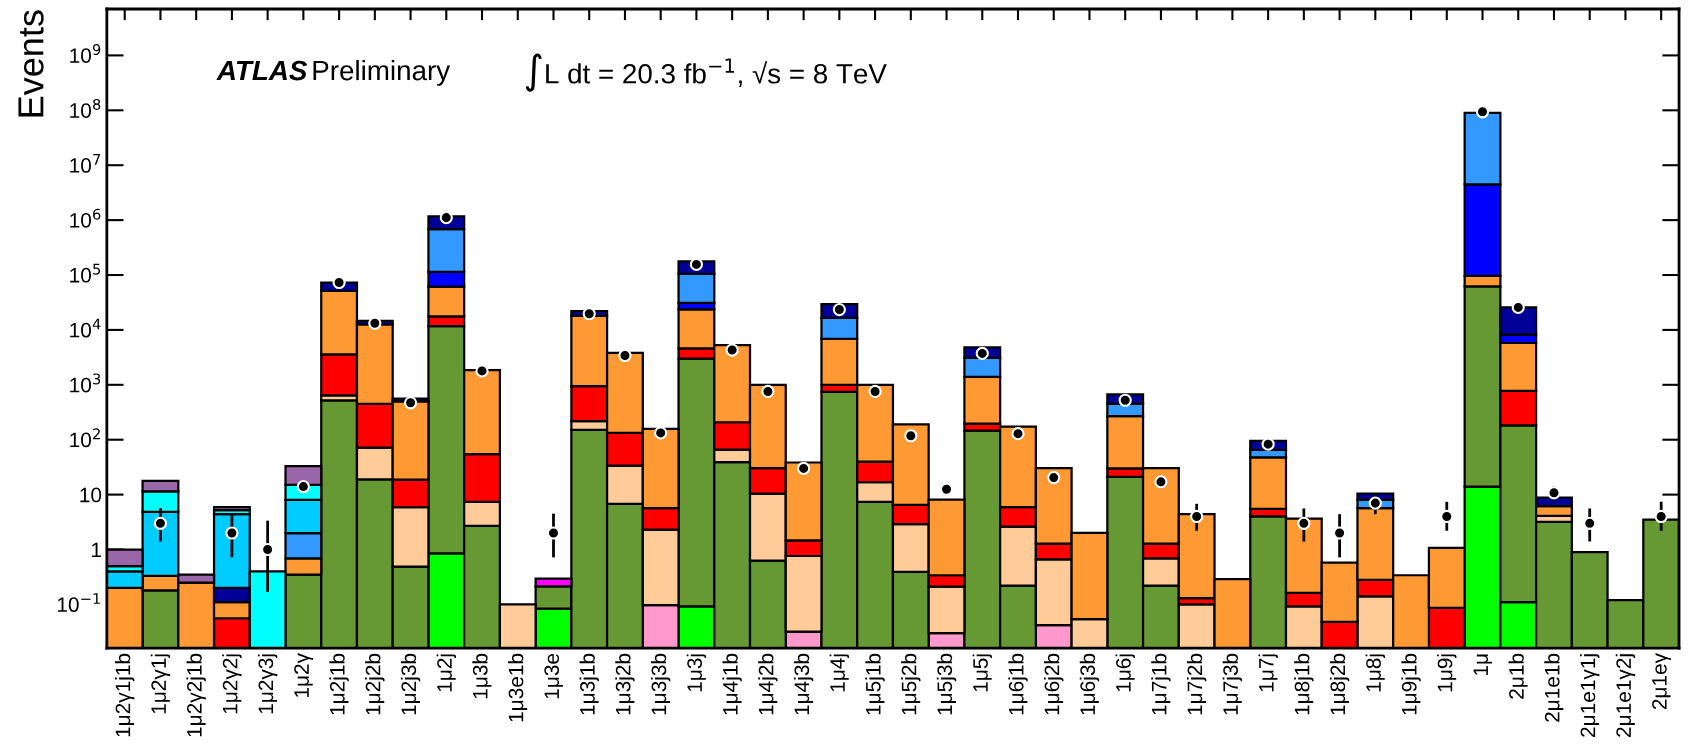 The height and width of the screenshot is (751, 1696). I want to click on x-tick-label: 2μ1eγ, so click(1661, 681).